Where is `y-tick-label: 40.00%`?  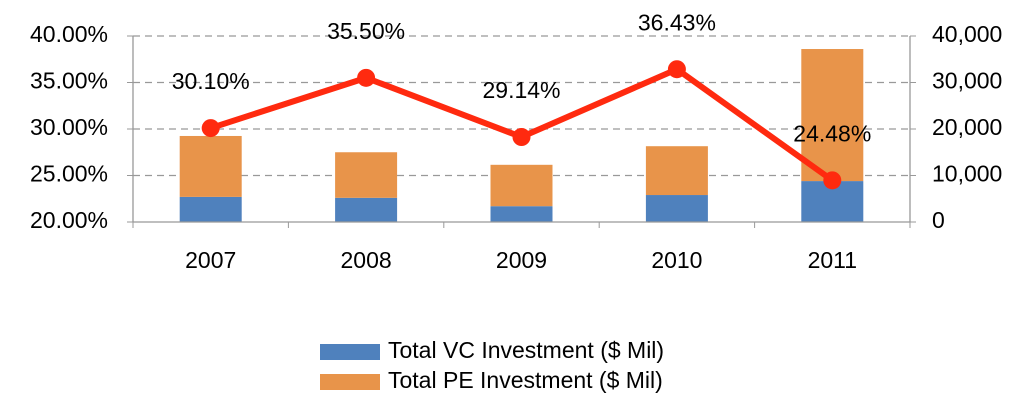 y-tick-label: 40.00% is located at coordinates (69, 34).